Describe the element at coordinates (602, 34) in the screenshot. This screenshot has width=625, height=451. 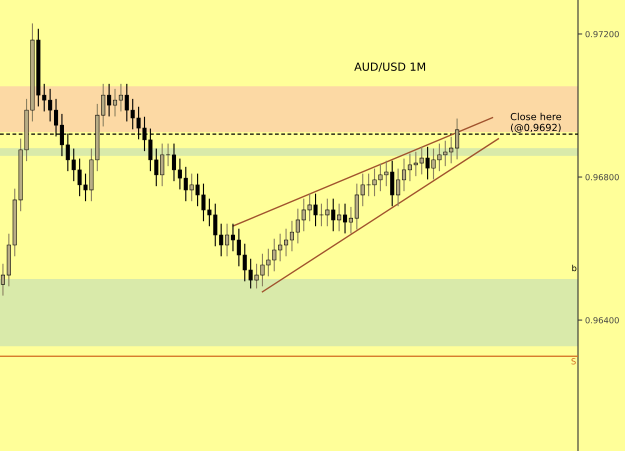
I see `y-tick-label: 0.97200` at that location.